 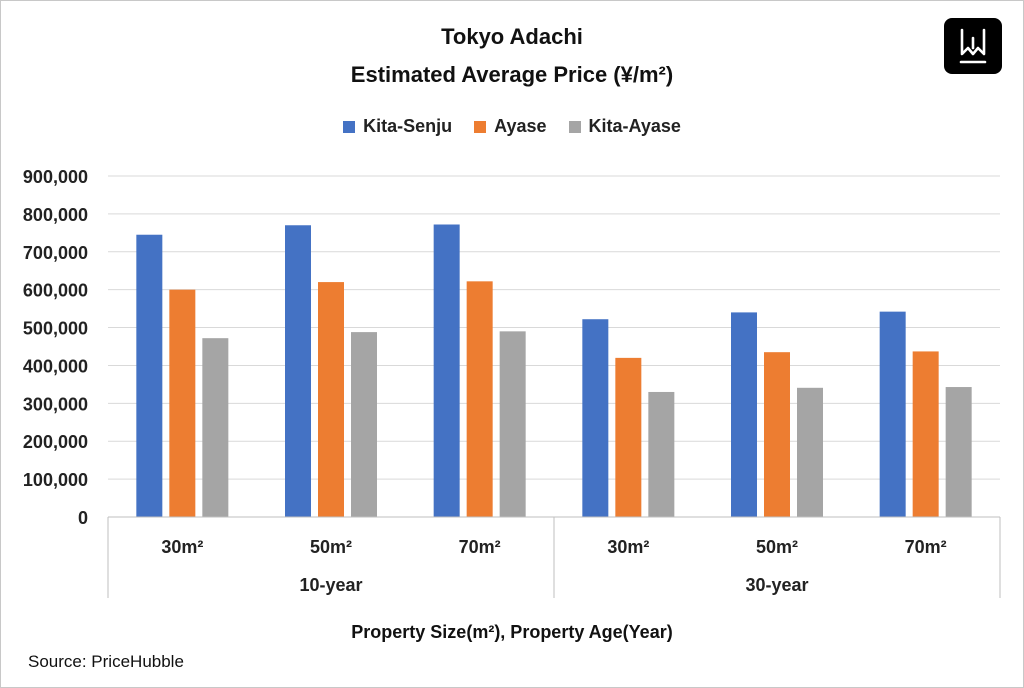 What do you see at coordinates (520, 126) in the screenshot?
I see `legend-label: Ayase` at bounding box center [520, 126].